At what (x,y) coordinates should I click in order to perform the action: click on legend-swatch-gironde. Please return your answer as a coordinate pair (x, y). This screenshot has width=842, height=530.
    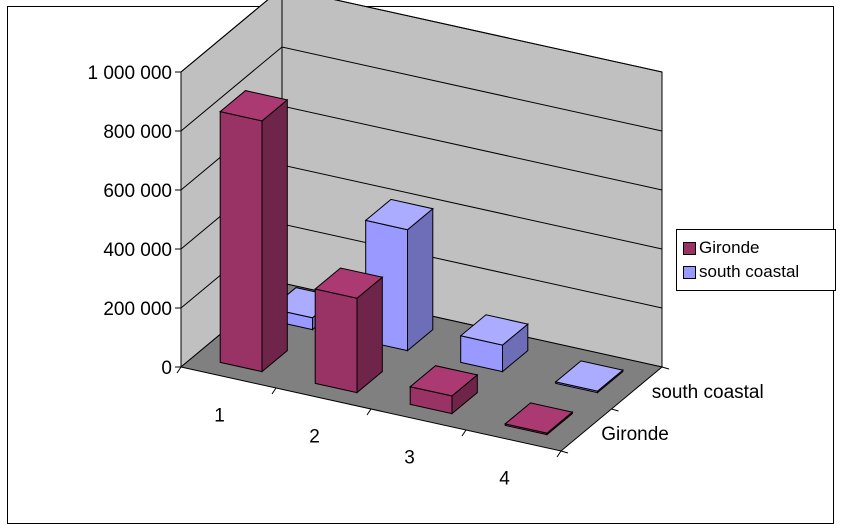
    Looking at the image, I should click on (689, 248).